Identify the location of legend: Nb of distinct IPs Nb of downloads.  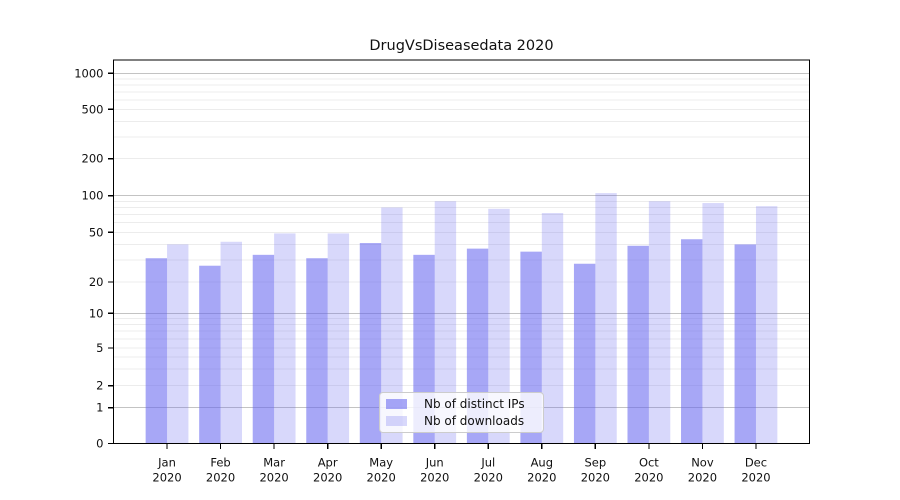
(461, 412).